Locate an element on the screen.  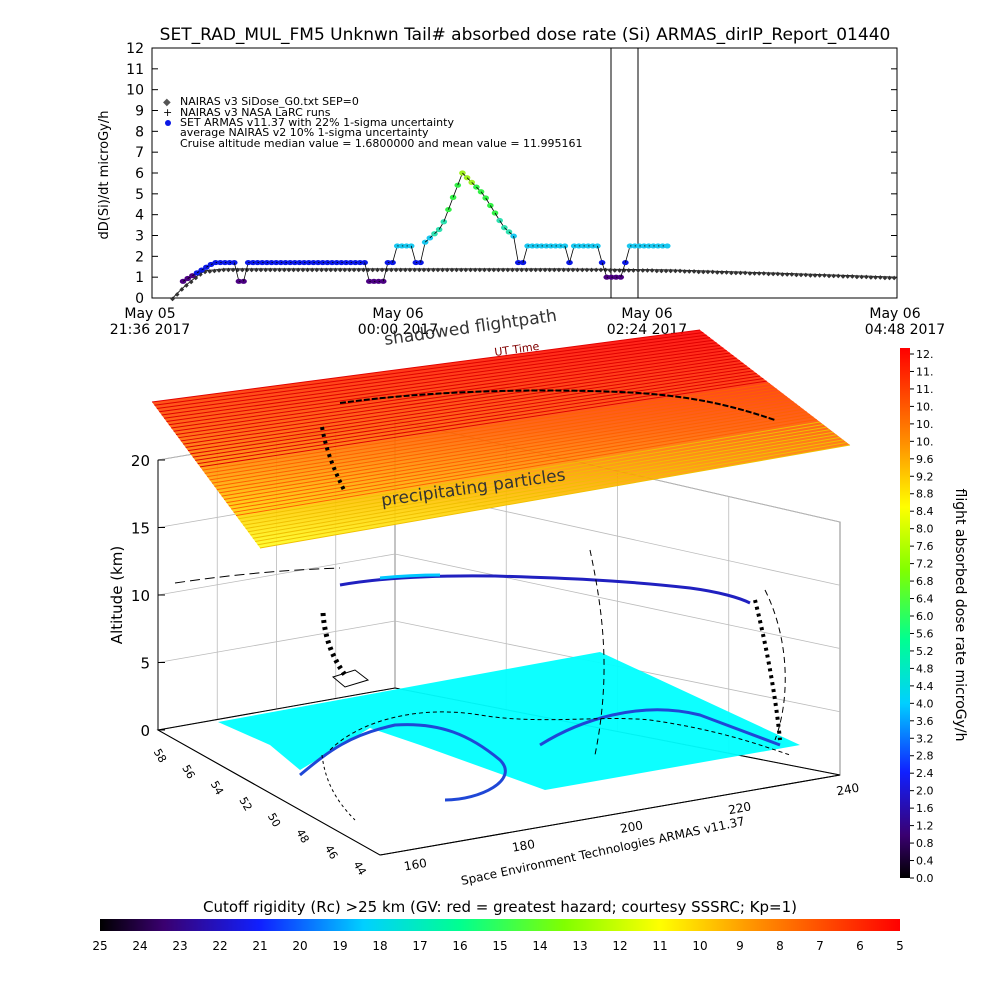
y-tick-label: 1 is located at coordinates (139, 278).